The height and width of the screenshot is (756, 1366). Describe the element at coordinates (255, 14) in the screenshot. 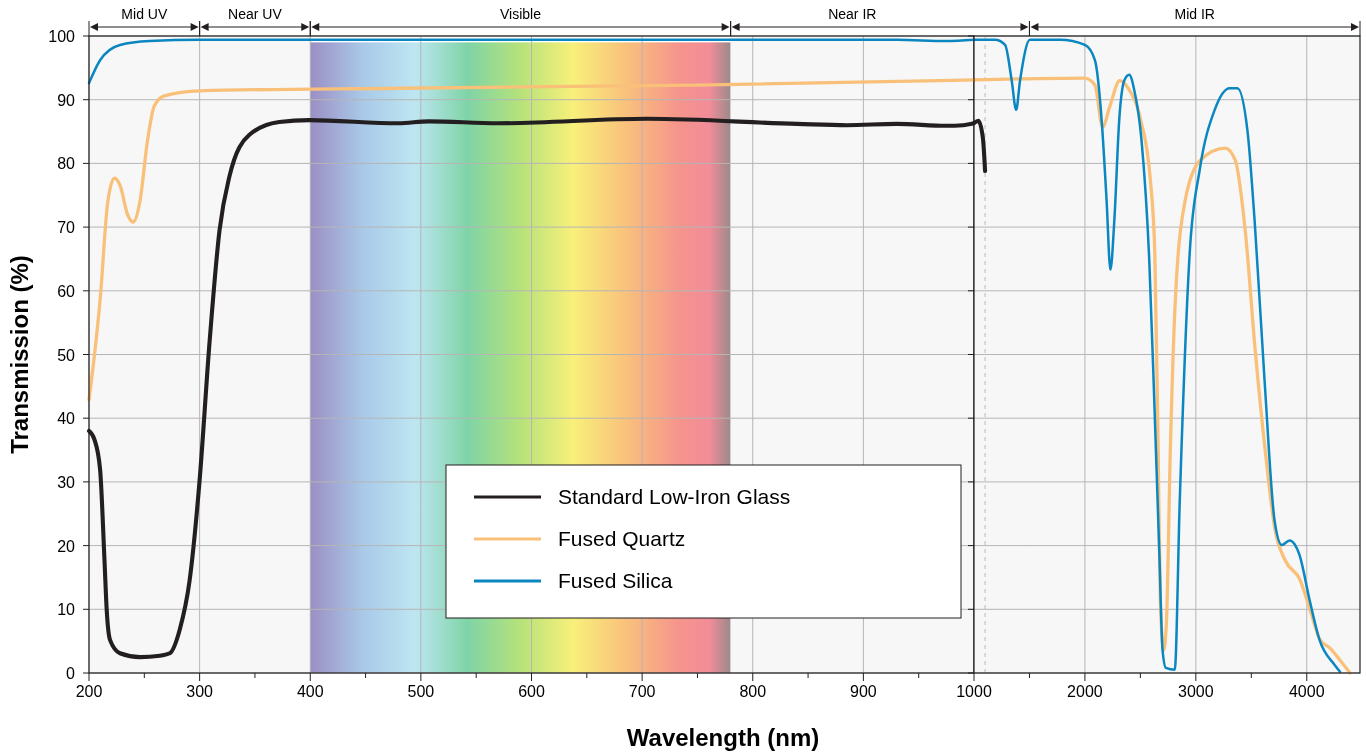

I see `band-label: Near UV` at that location.